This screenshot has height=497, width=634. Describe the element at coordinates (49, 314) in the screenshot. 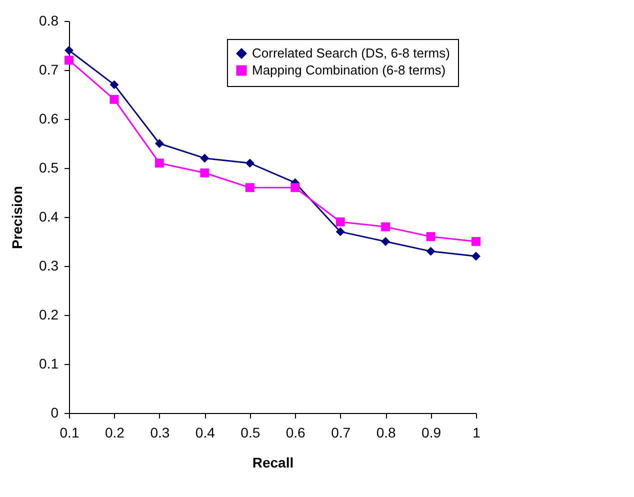

I see `y-tick-label: 0.2` at that location.